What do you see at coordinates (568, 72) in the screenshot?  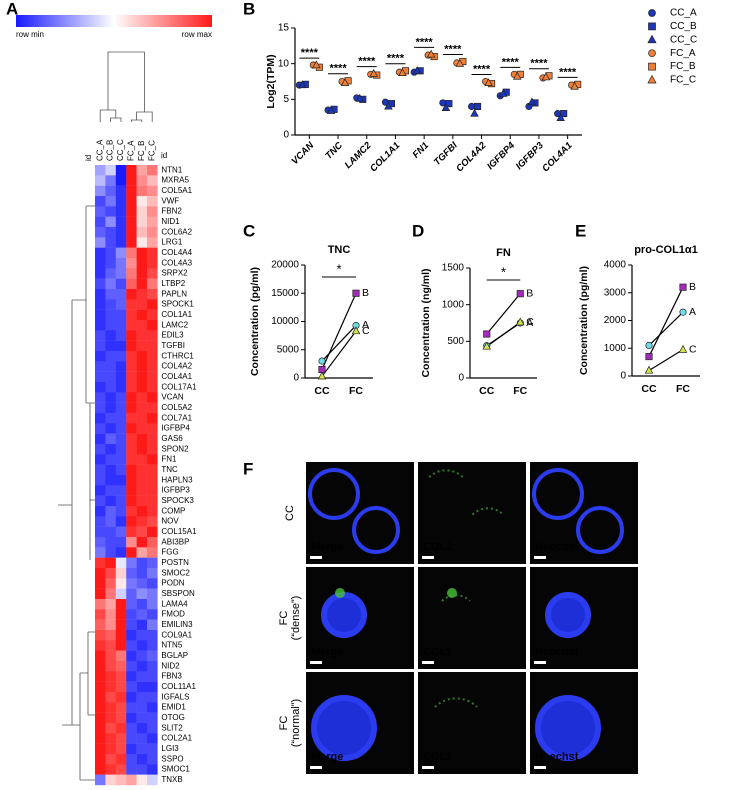 I see `significance-label: ****` at bounding box center [568, 72].